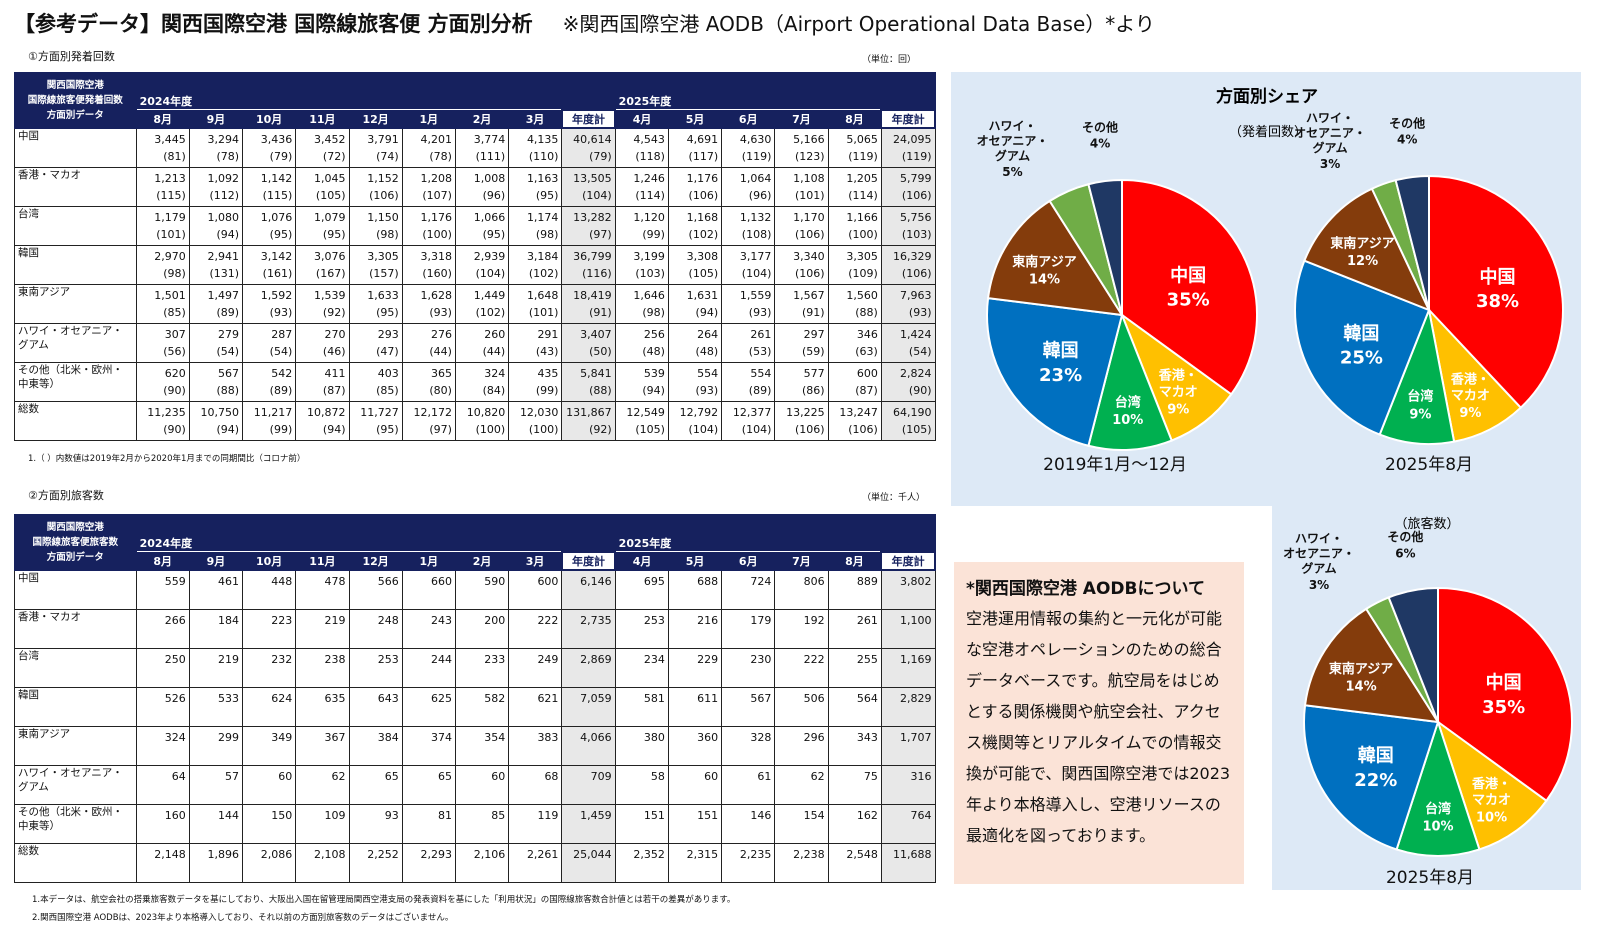 This screenshot has width=1600, height=927. I want to click on pie-slice-label: ハワイ・オセアニア・グアム 3%, so click(1319, 562).